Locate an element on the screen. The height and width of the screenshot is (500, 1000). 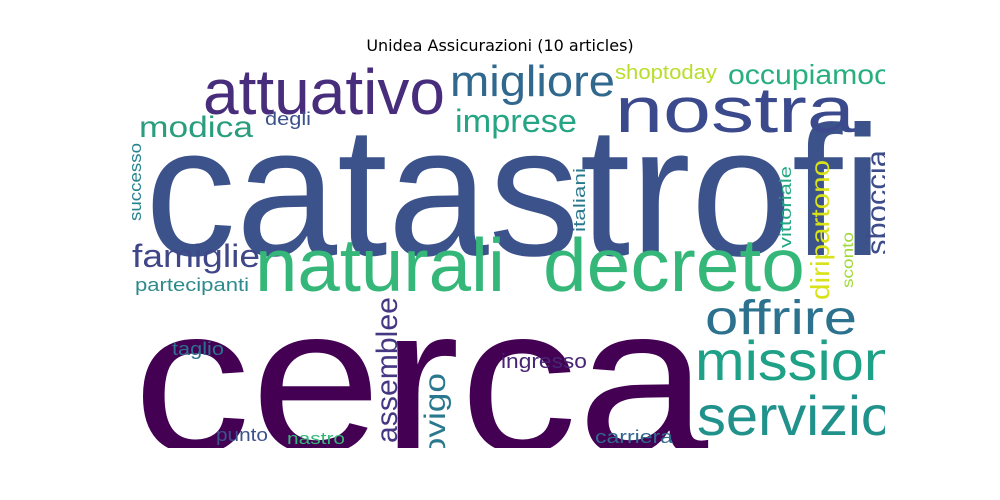
word-assemblee: assemblee is located at coordinates (387, 370).